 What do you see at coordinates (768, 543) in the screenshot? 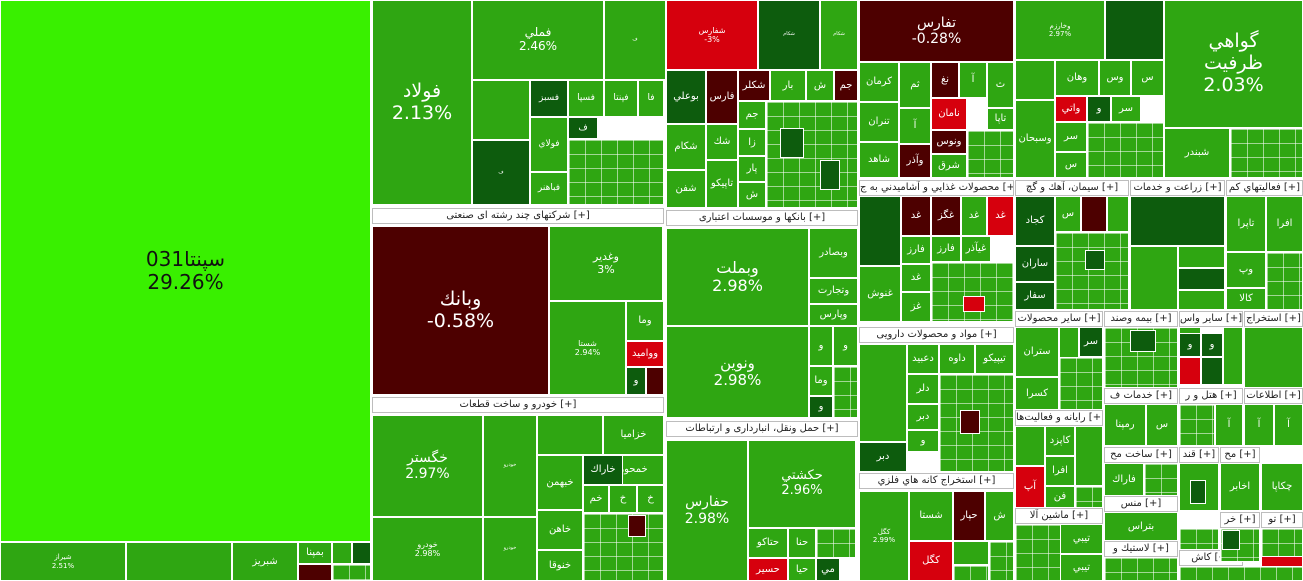
I see `tile-small: حتاكو` at bounding box center [768, 543].